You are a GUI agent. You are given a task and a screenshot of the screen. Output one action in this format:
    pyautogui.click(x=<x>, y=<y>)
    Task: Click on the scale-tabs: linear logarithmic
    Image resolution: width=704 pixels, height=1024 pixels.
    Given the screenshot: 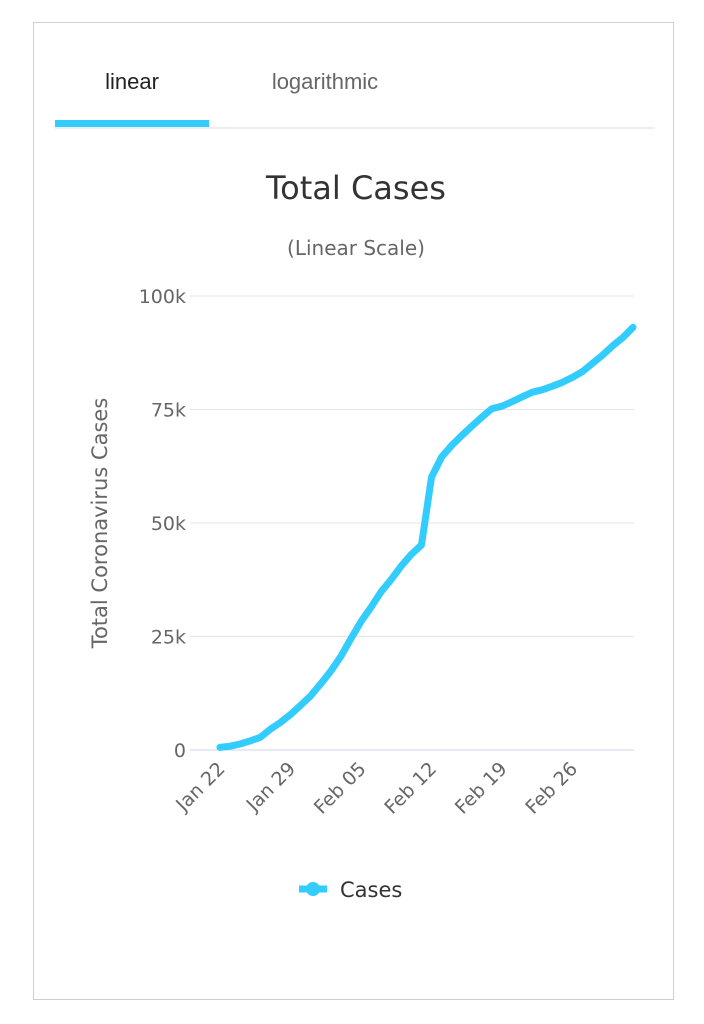 What is the action you would take?
    pyautogui.click(x=355, y=76)
    